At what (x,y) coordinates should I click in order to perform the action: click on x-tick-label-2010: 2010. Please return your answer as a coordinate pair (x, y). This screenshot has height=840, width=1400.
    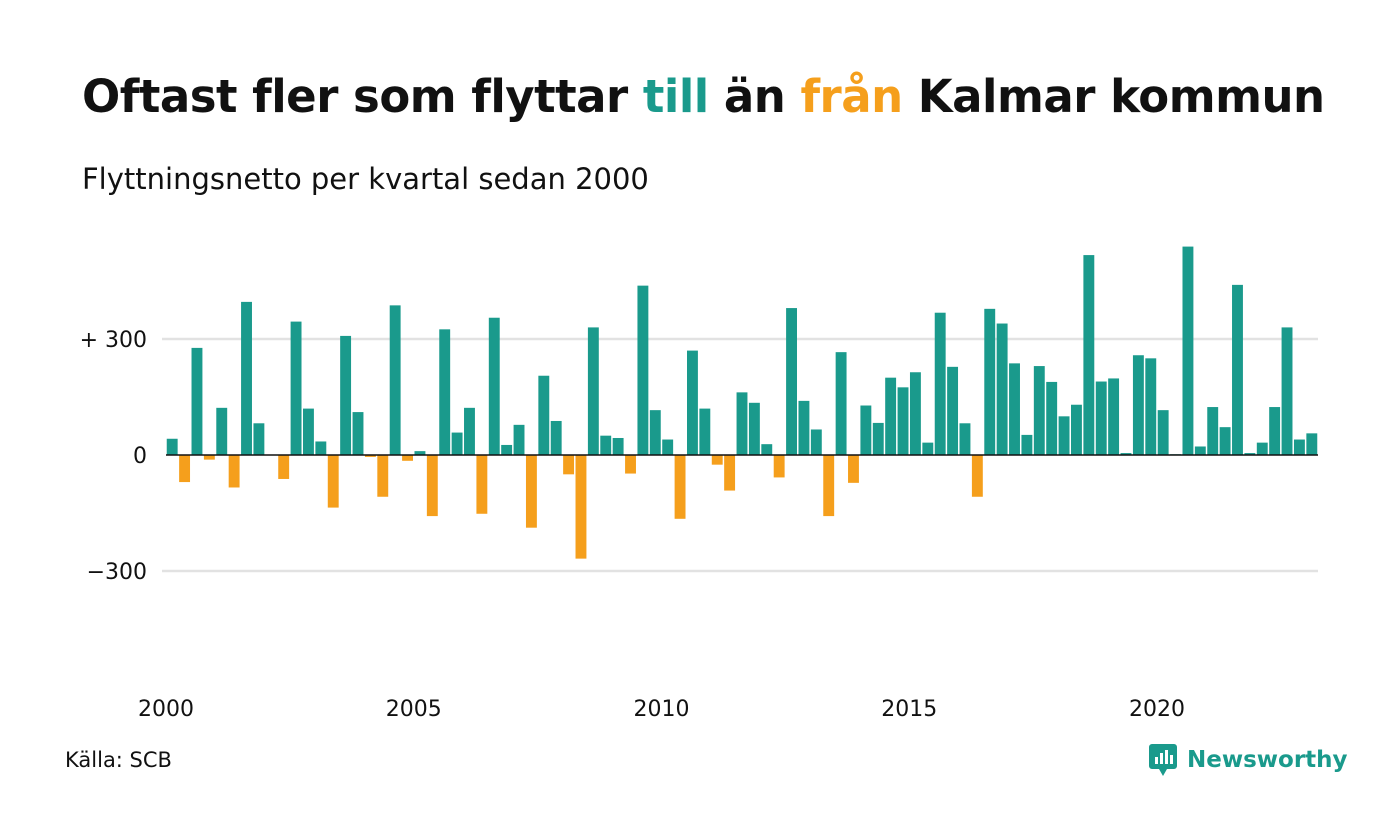
    Looking at the image, I should click on (661, 709).